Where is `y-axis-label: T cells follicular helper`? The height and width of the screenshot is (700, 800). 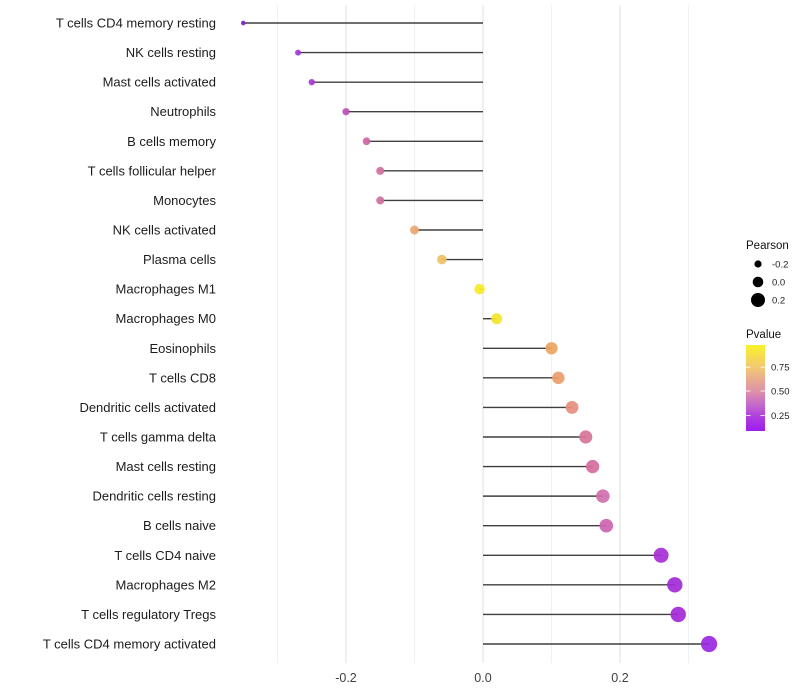 y-axis-label: T cells follicular helper is located at coordinates (152, 170).